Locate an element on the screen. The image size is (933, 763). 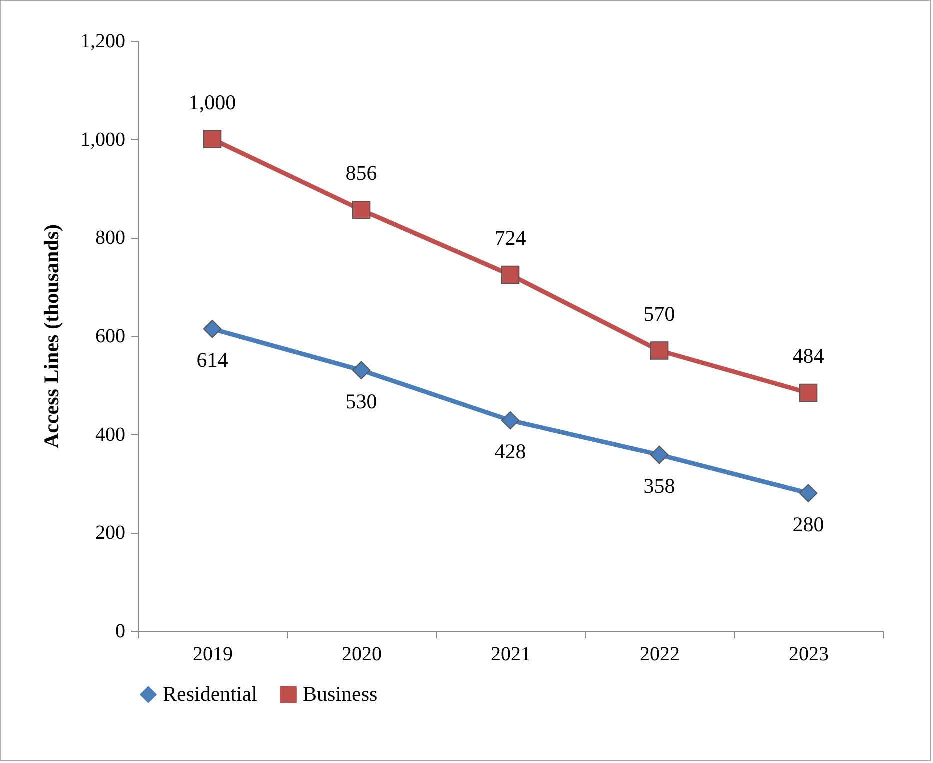
data-label: 530 is located at coordinates (362, 401).